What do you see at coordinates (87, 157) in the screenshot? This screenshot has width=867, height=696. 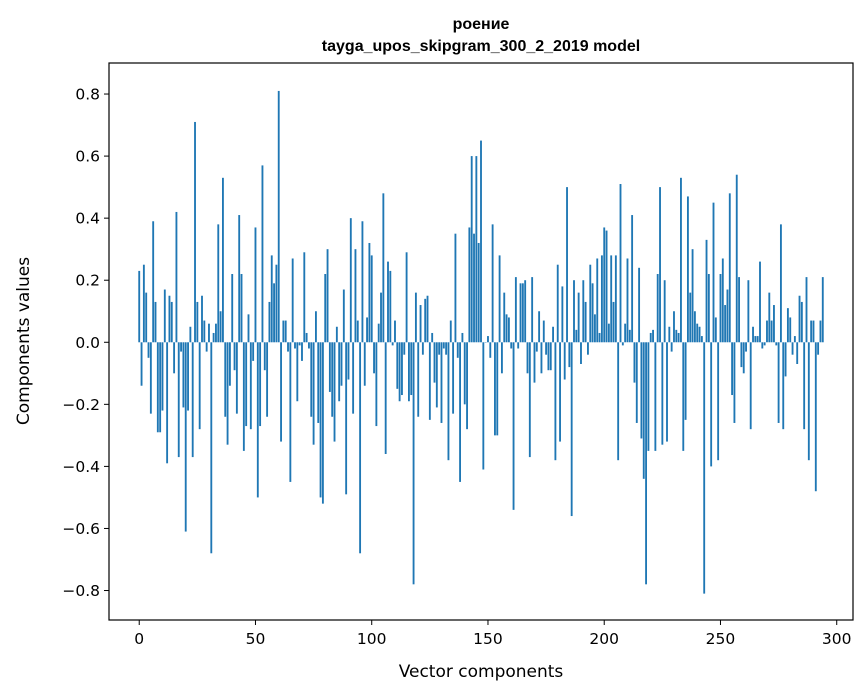 I see `y-tick-label: 0.6` at bounding box center [87, 157].